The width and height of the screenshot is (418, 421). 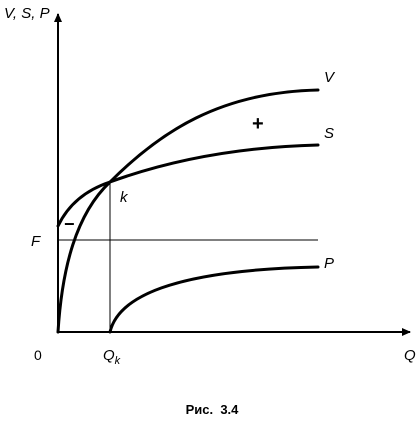 What do you see at coordinates (258, 124) in the screenshot?
I see `plus-sign: +` at bounding box center [258, 124].